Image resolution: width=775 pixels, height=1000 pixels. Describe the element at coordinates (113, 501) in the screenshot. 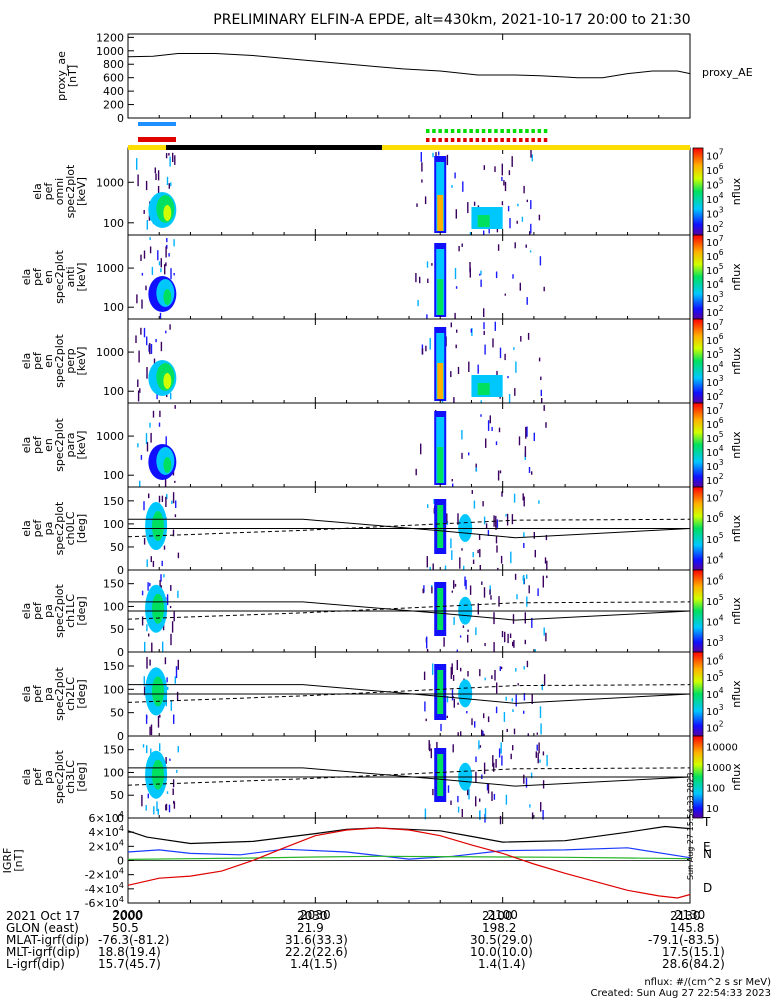

I see `panel-5-yticklabel-3: 150` at that location.